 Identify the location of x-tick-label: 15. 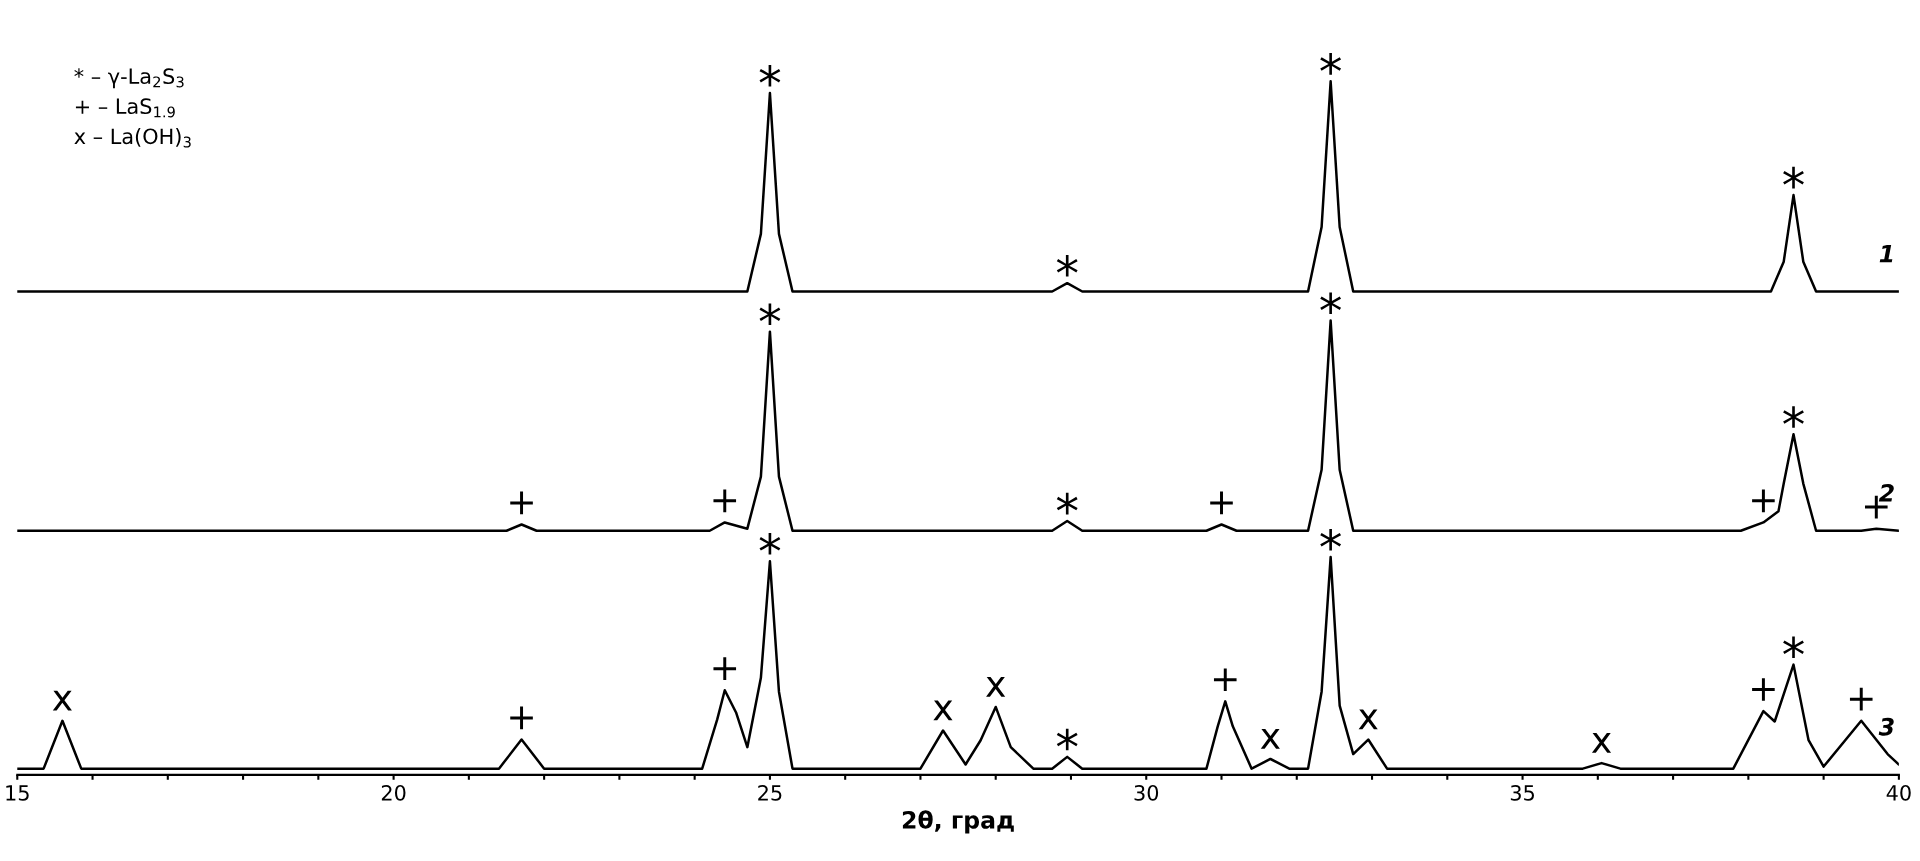
(17, 793).